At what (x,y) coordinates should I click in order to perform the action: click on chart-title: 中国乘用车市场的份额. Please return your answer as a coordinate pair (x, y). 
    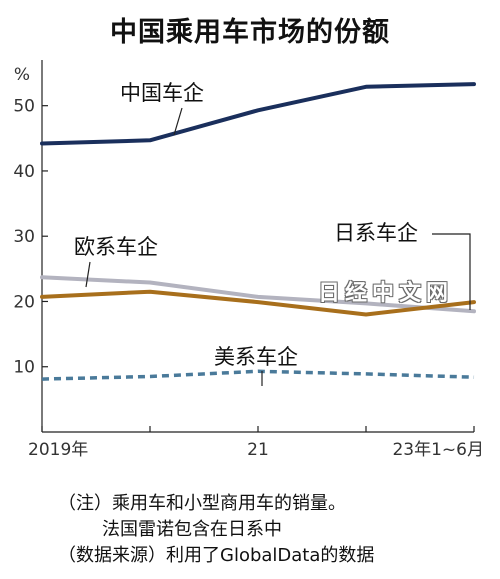
    Looking at the image, I should click on (250, 32).